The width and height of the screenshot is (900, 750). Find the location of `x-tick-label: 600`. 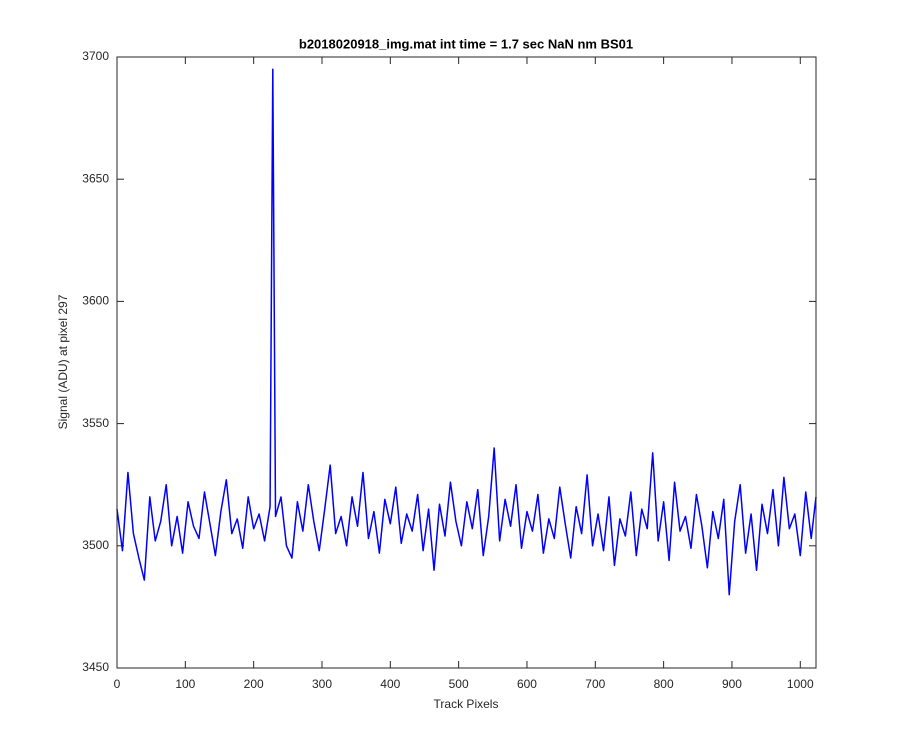

x-tick-label: 600 is located at coordinates (527, 684).